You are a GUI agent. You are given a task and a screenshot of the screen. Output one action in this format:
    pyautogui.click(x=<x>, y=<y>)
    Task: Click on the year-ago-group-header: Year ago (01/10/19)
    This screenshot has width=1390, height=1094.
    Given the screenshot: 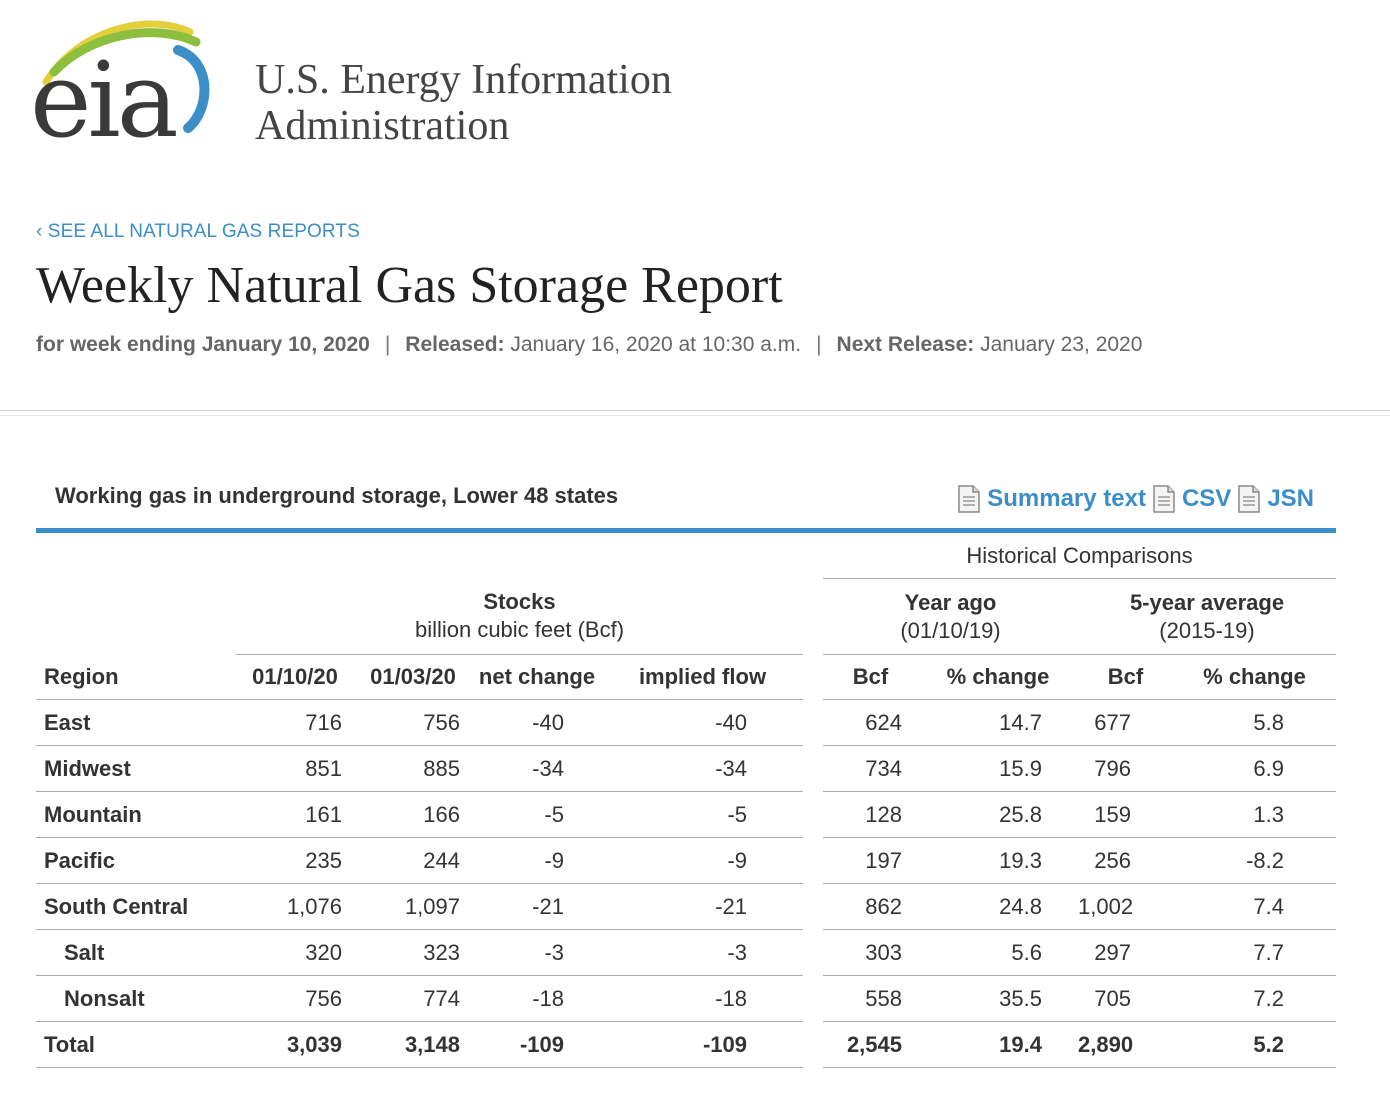 What is the action you would take?
    pyautogui.click(x=950, y=617)
    